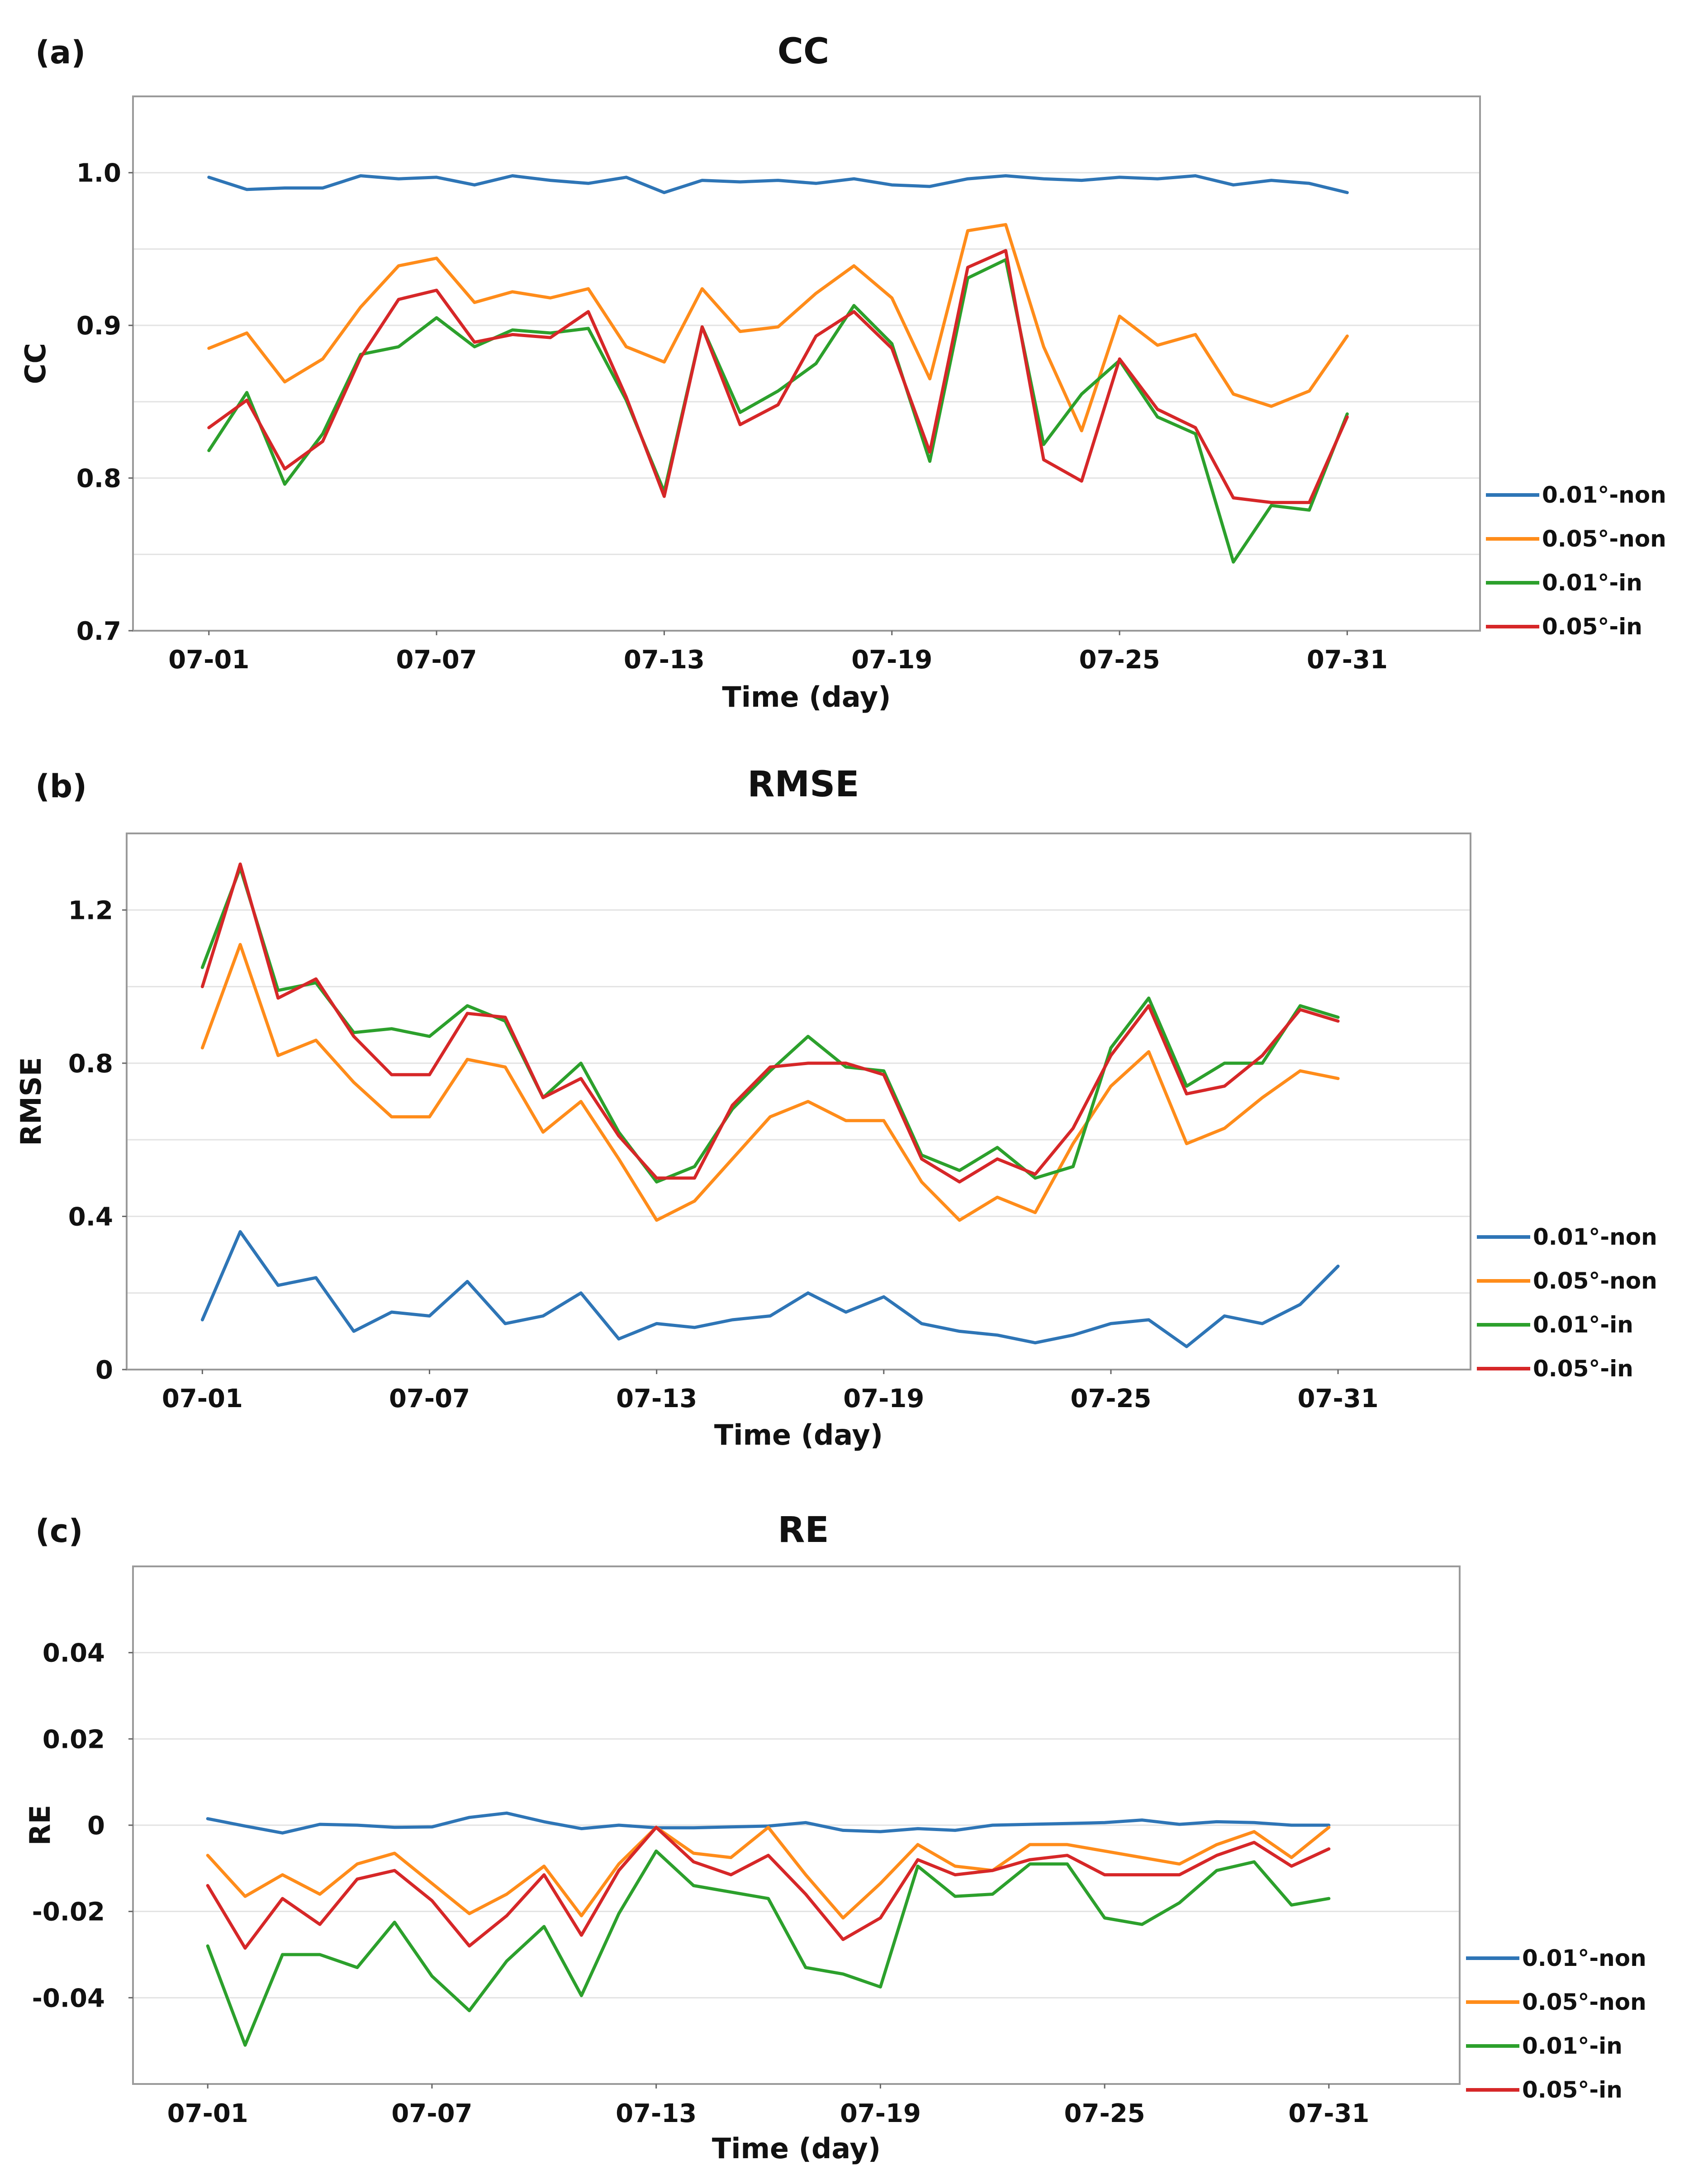 The height and width of the screenshot is (2179, 1708). I want to click on y-tick-label: 0.04, so click(74, 1653).